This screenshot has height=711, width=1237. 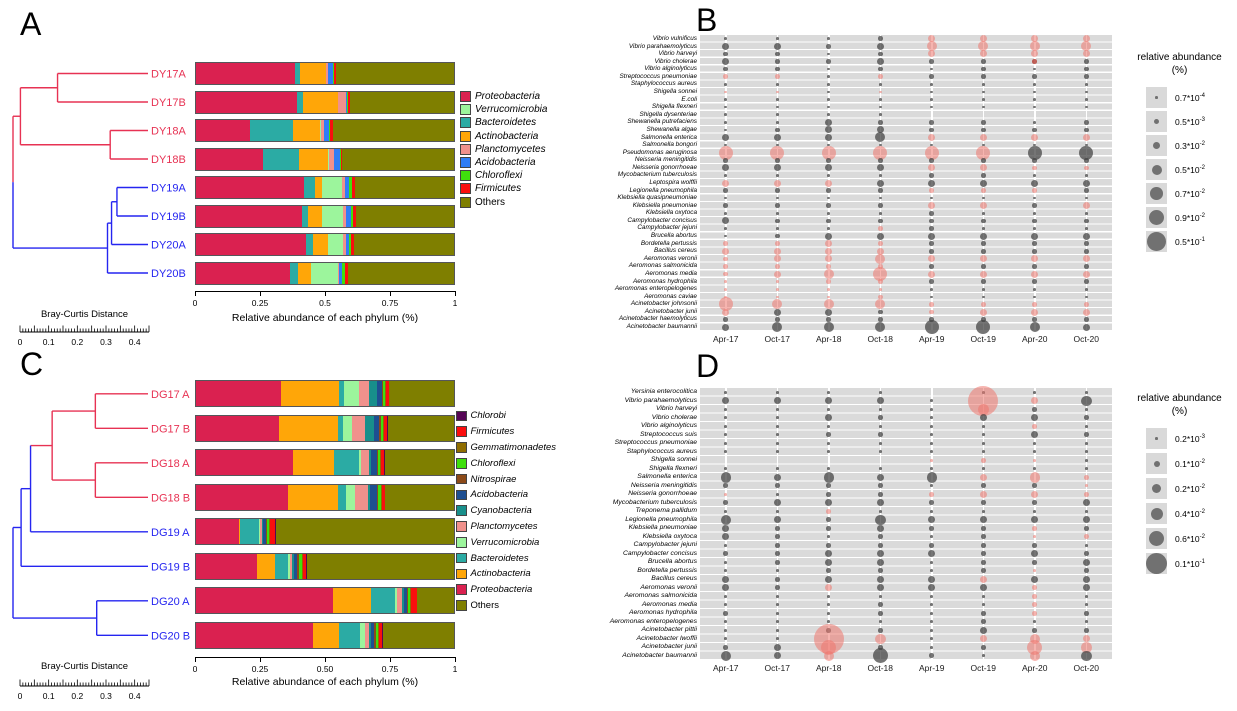 What do you see at coordinates (170, 636) in the screenshot?
I see `dendrogram-leaf-label: DG20 B` at bounding box center [170, 636].